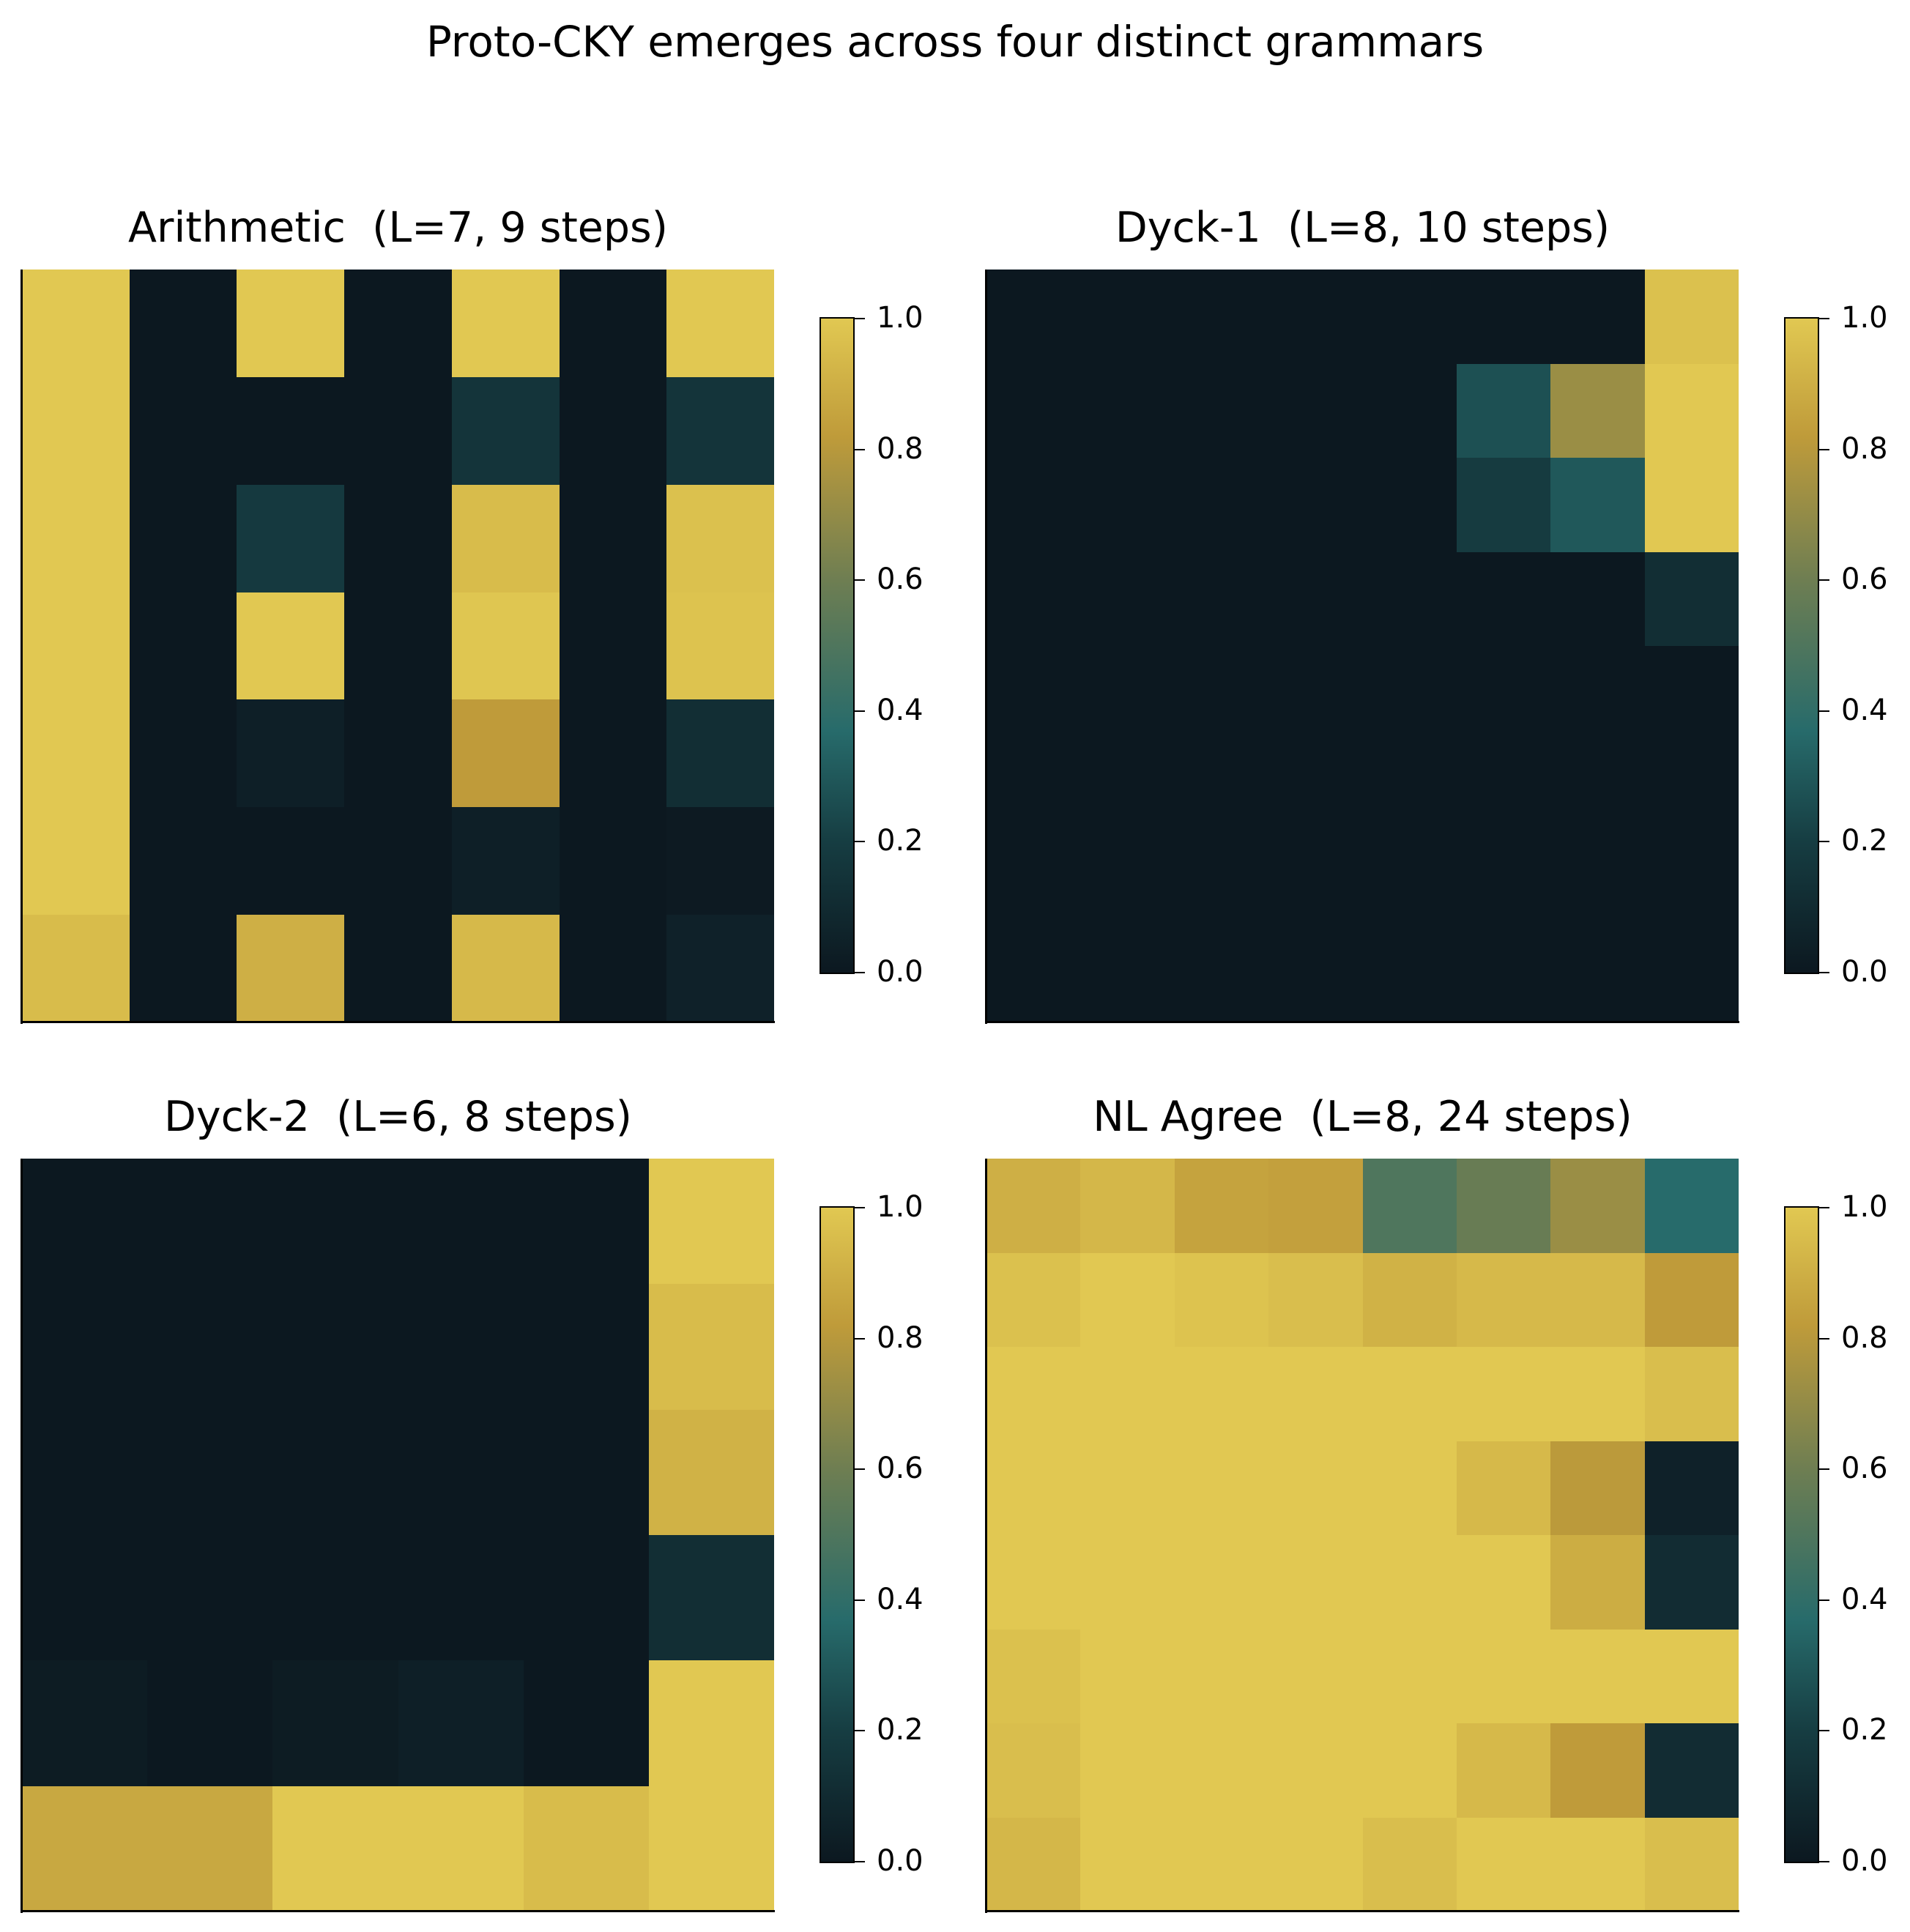 Image resolution: width=1910 pixels, height=1932 pixels. I want to click on axis-spine-bottom, so click(398, 1022).